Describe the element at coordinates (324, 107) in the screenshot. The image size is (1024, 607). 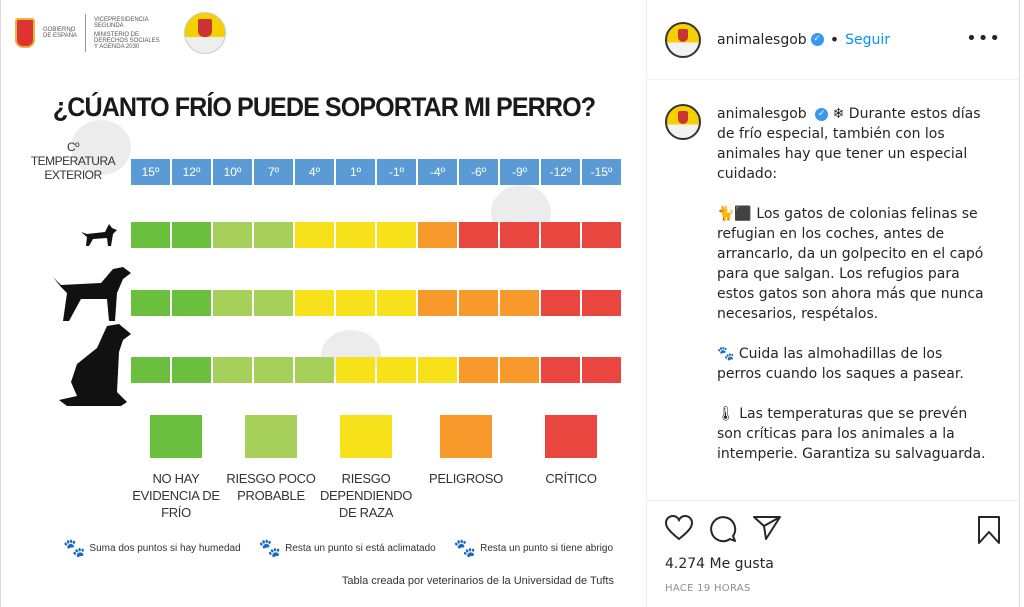
I see `infographic-title: ¿CÚANTO FRÍO PUEDE SOPORTAR MI PERRO?` at that location.